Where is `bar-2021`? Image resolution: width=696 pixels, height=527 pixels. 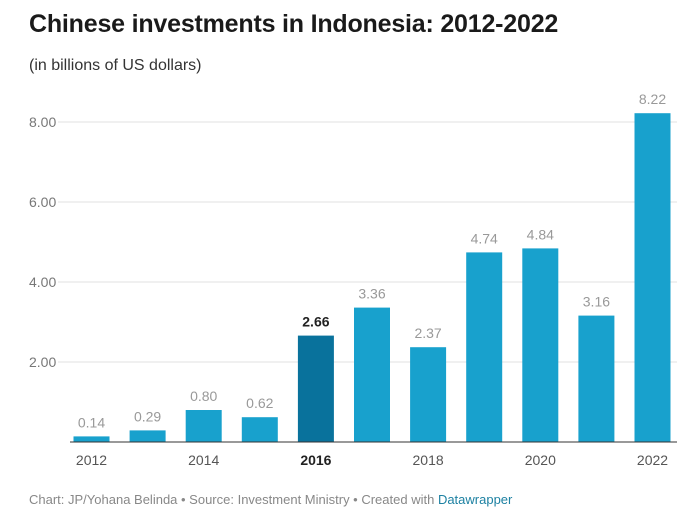
bar-2021 is located at coordinates (596, 378).